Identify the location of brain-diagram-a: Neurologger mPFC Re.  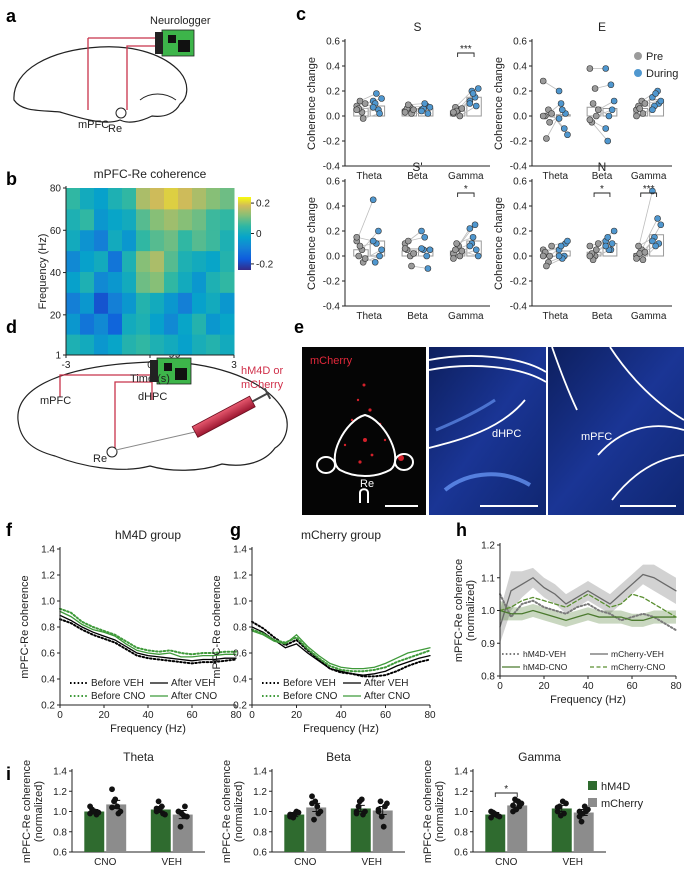
(112, 75).